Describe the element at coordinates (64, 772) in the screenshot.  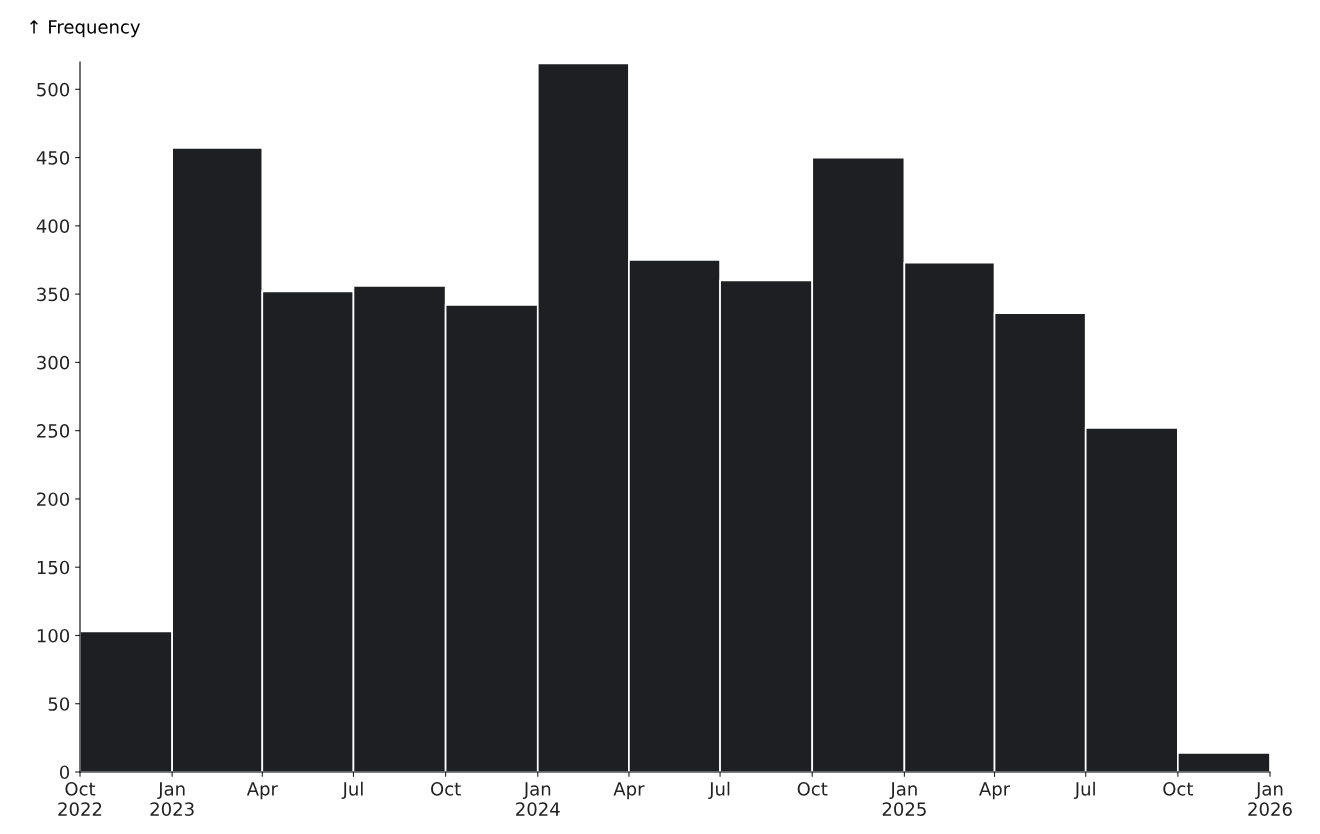
I see `y-tick-label: 0` at that location.